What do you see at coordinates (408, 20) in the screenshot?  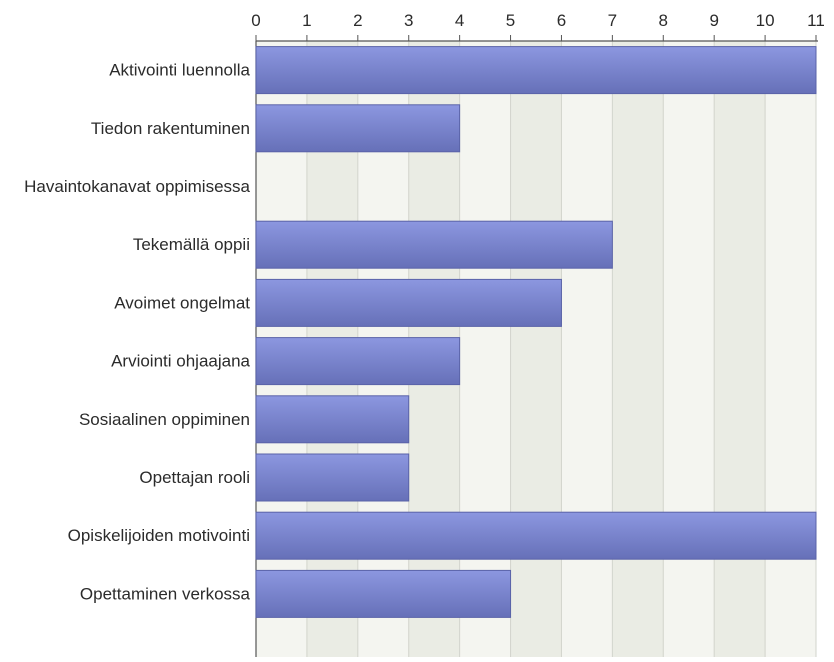 I see `x-tick-label: 3` at bounding box center [408, 20].